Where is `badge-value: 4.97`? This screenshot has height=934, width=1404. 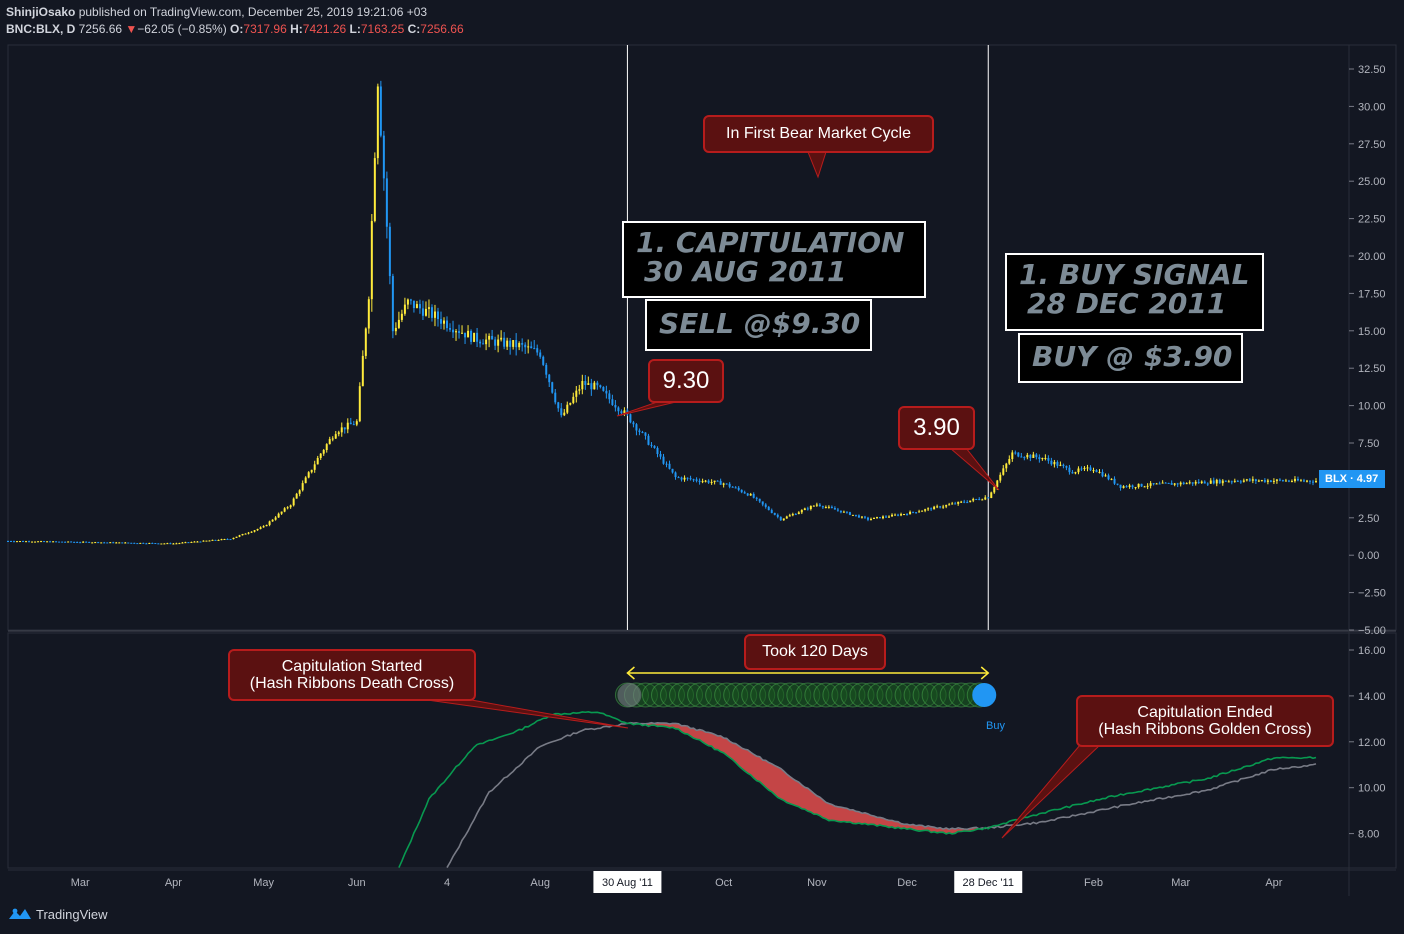 badge-value: 4.97 is located at coordinates (1367, 479).